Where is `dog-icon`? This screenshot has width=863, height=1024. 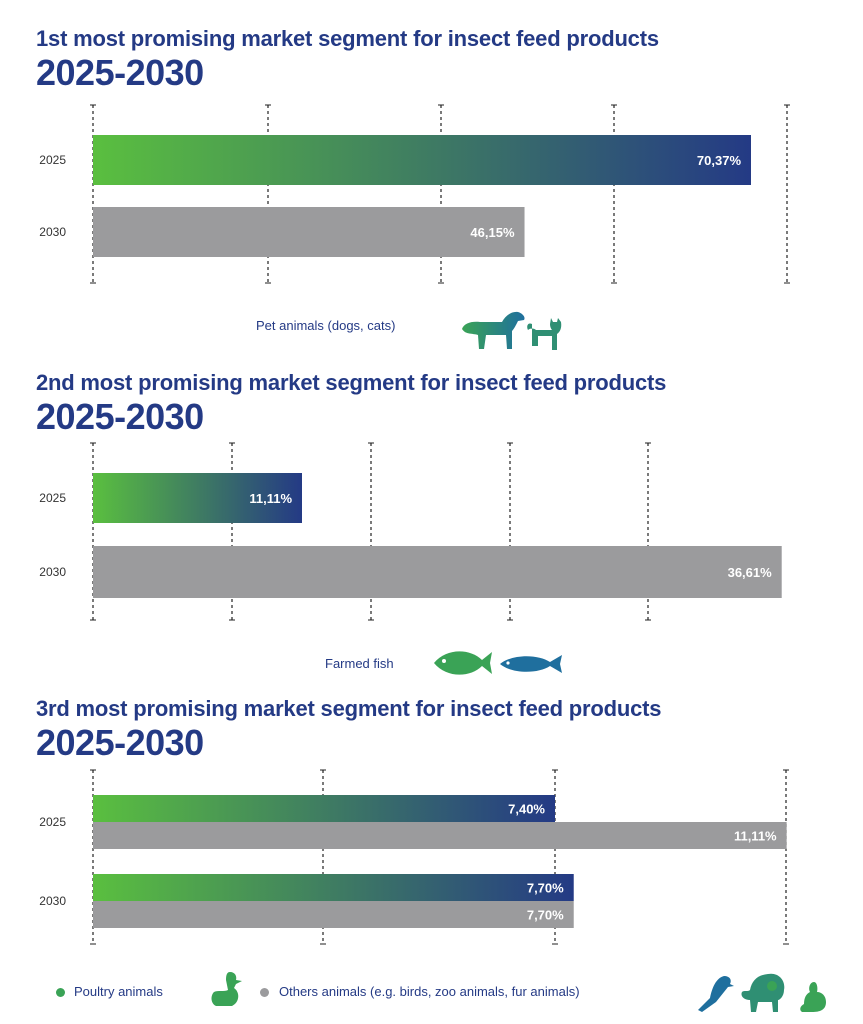 dog-icon is located at coordinates (493, 330).